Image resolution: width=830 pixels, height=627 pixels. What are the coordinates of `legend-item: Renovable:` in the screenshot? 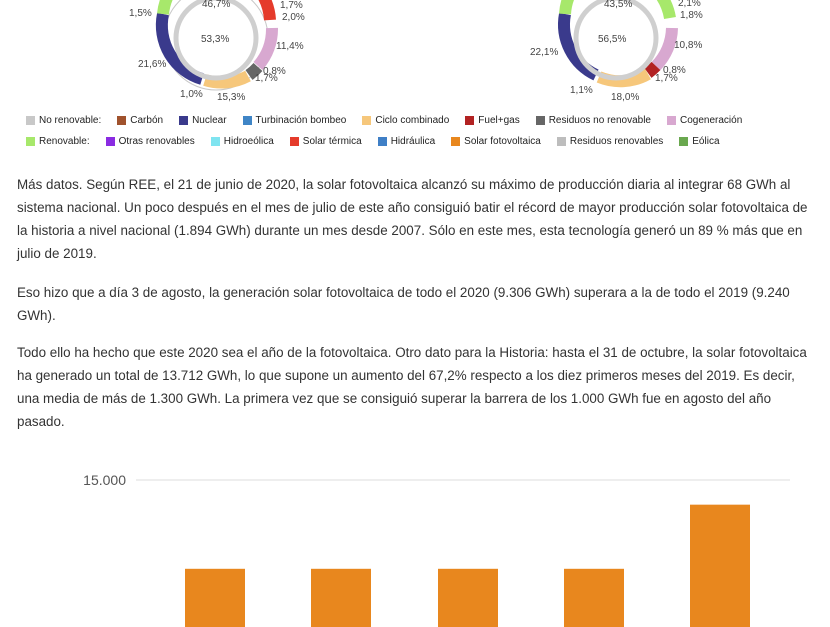 It's located at (58, 141).